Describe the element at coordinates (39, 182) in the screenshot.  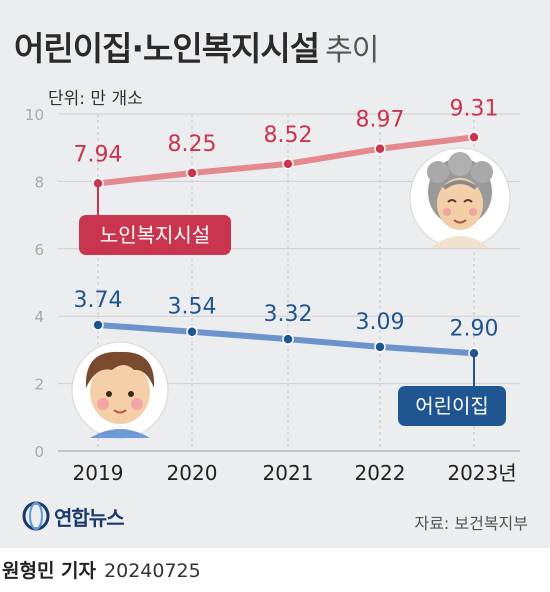
I see `y-tick-label: 8` at that location.